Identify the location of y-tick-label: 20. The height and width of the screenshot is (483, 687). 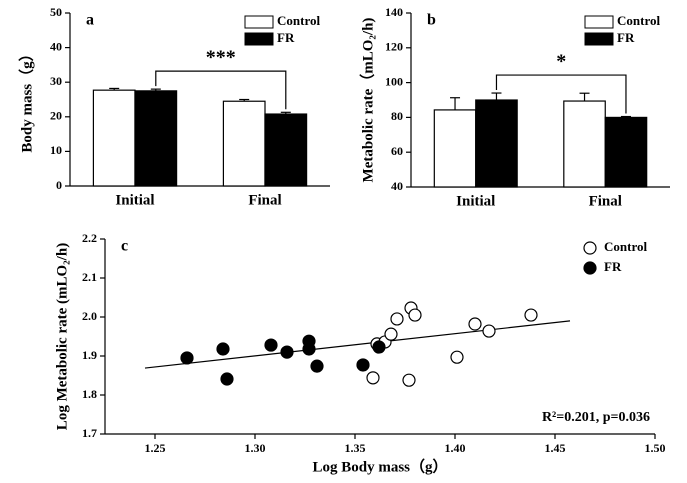
(56, 116).